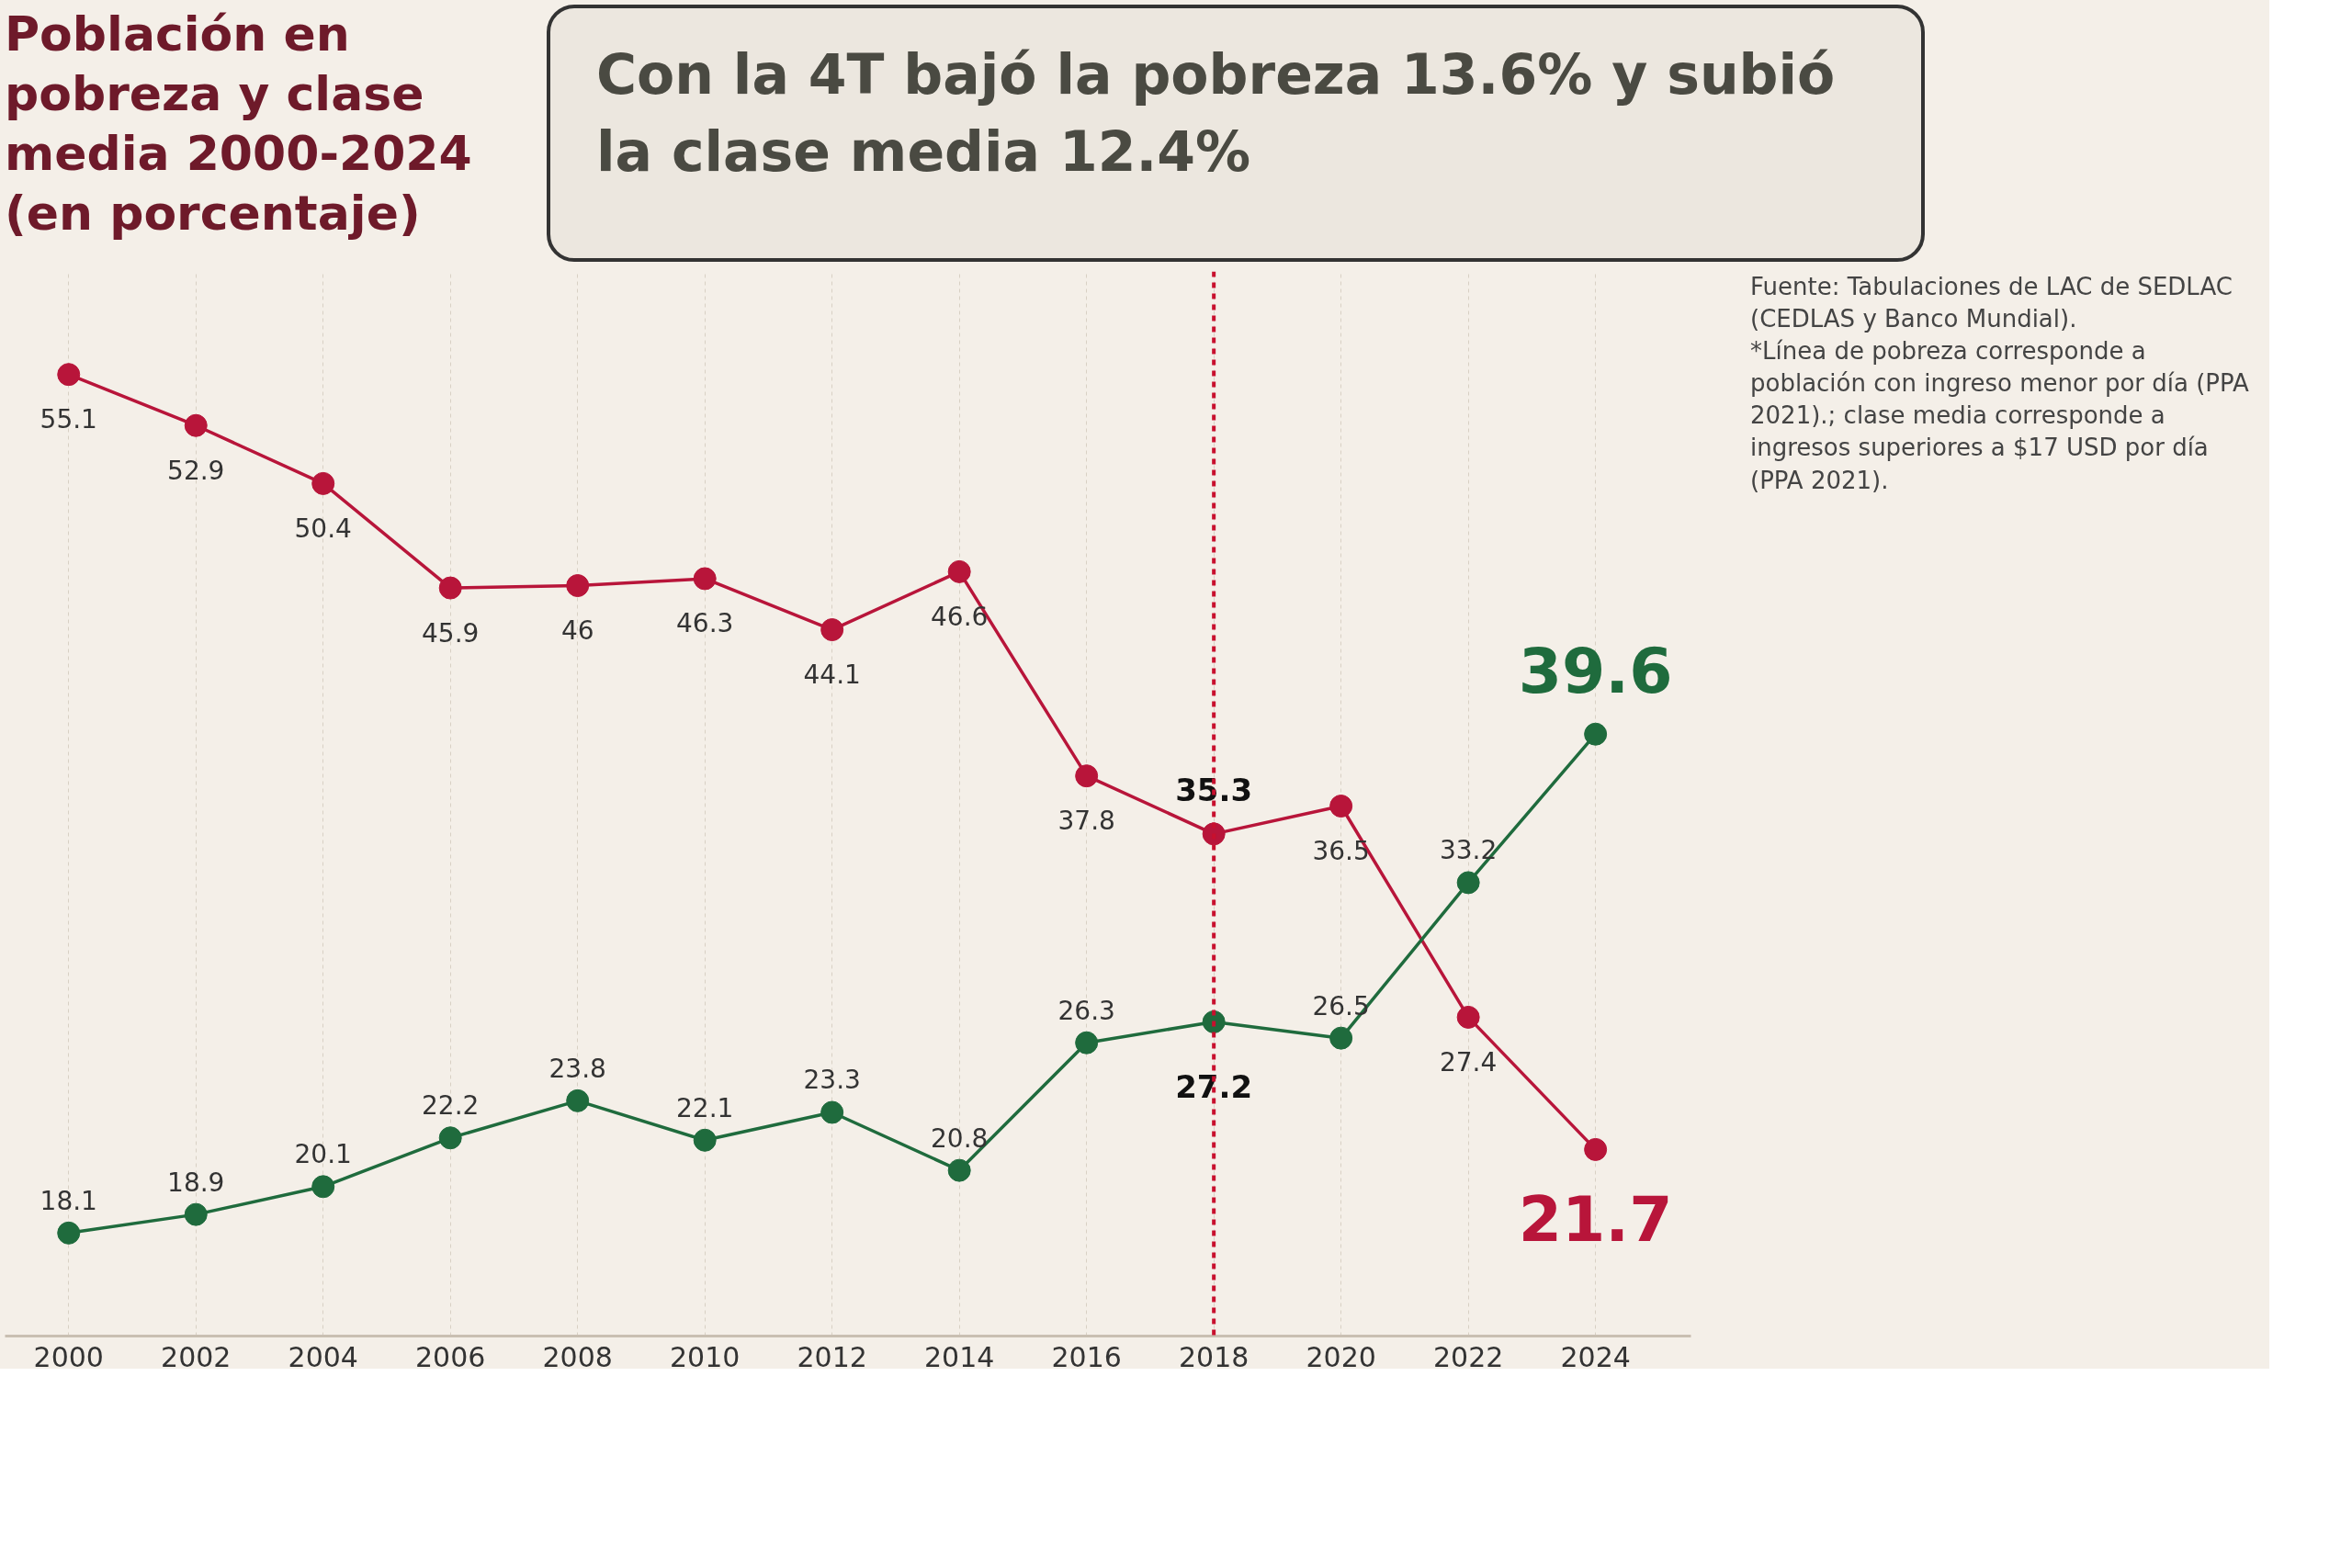 Image resolution: width=2352 pixels, height=1568 pixels. I want to click on data-label: 23.3, so click(832, 1081).